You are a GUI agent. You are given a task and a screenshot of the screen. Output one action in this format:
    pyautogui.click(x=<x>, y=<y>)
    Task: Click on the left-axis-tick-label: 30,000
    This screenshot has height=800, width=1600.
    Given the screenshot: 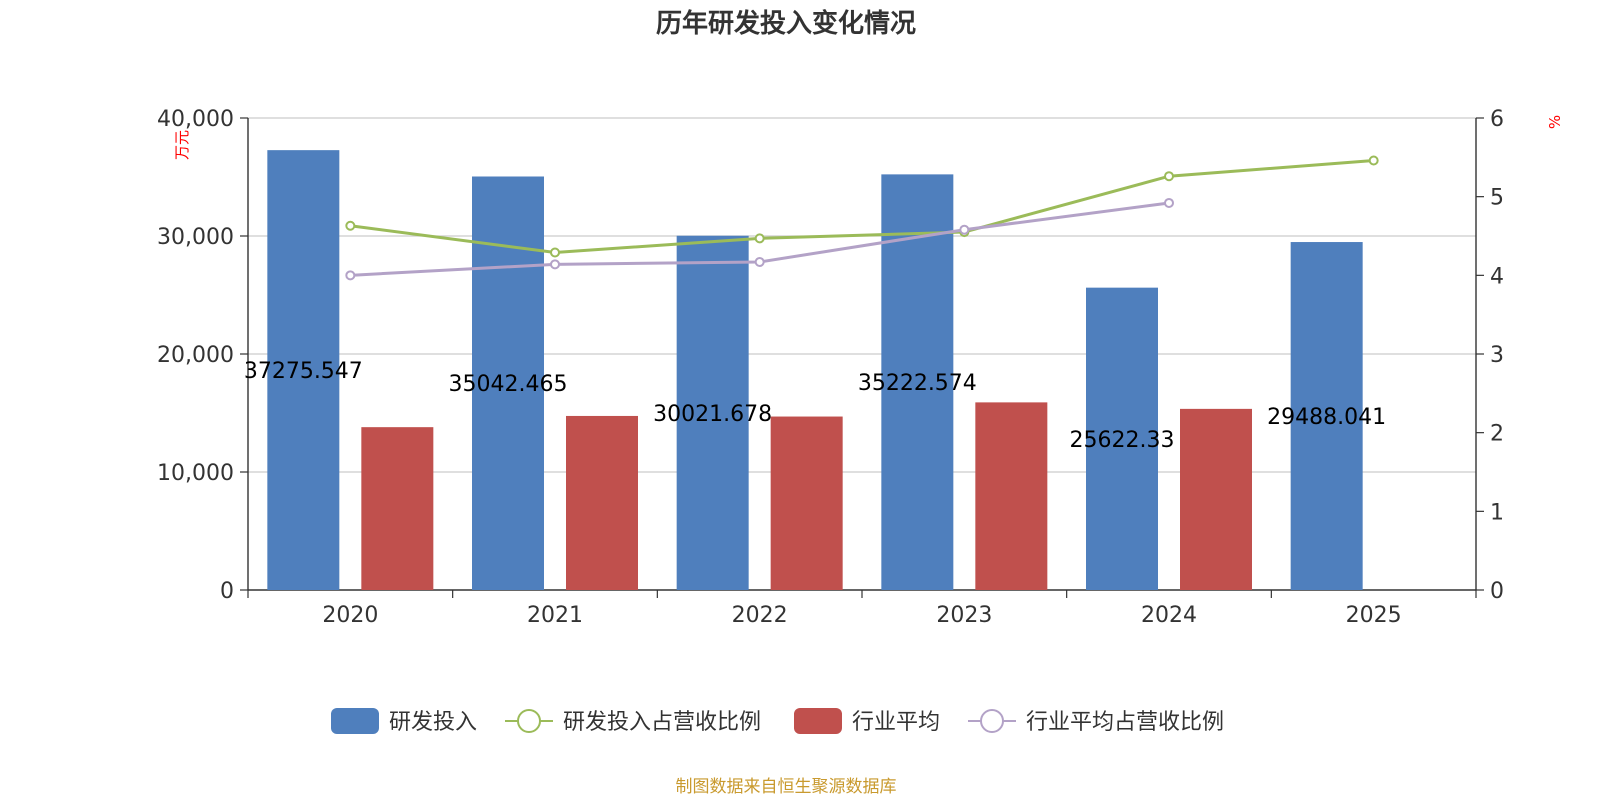 What is the action you would take?
    pyautogui.click(x=195, y=237)
    